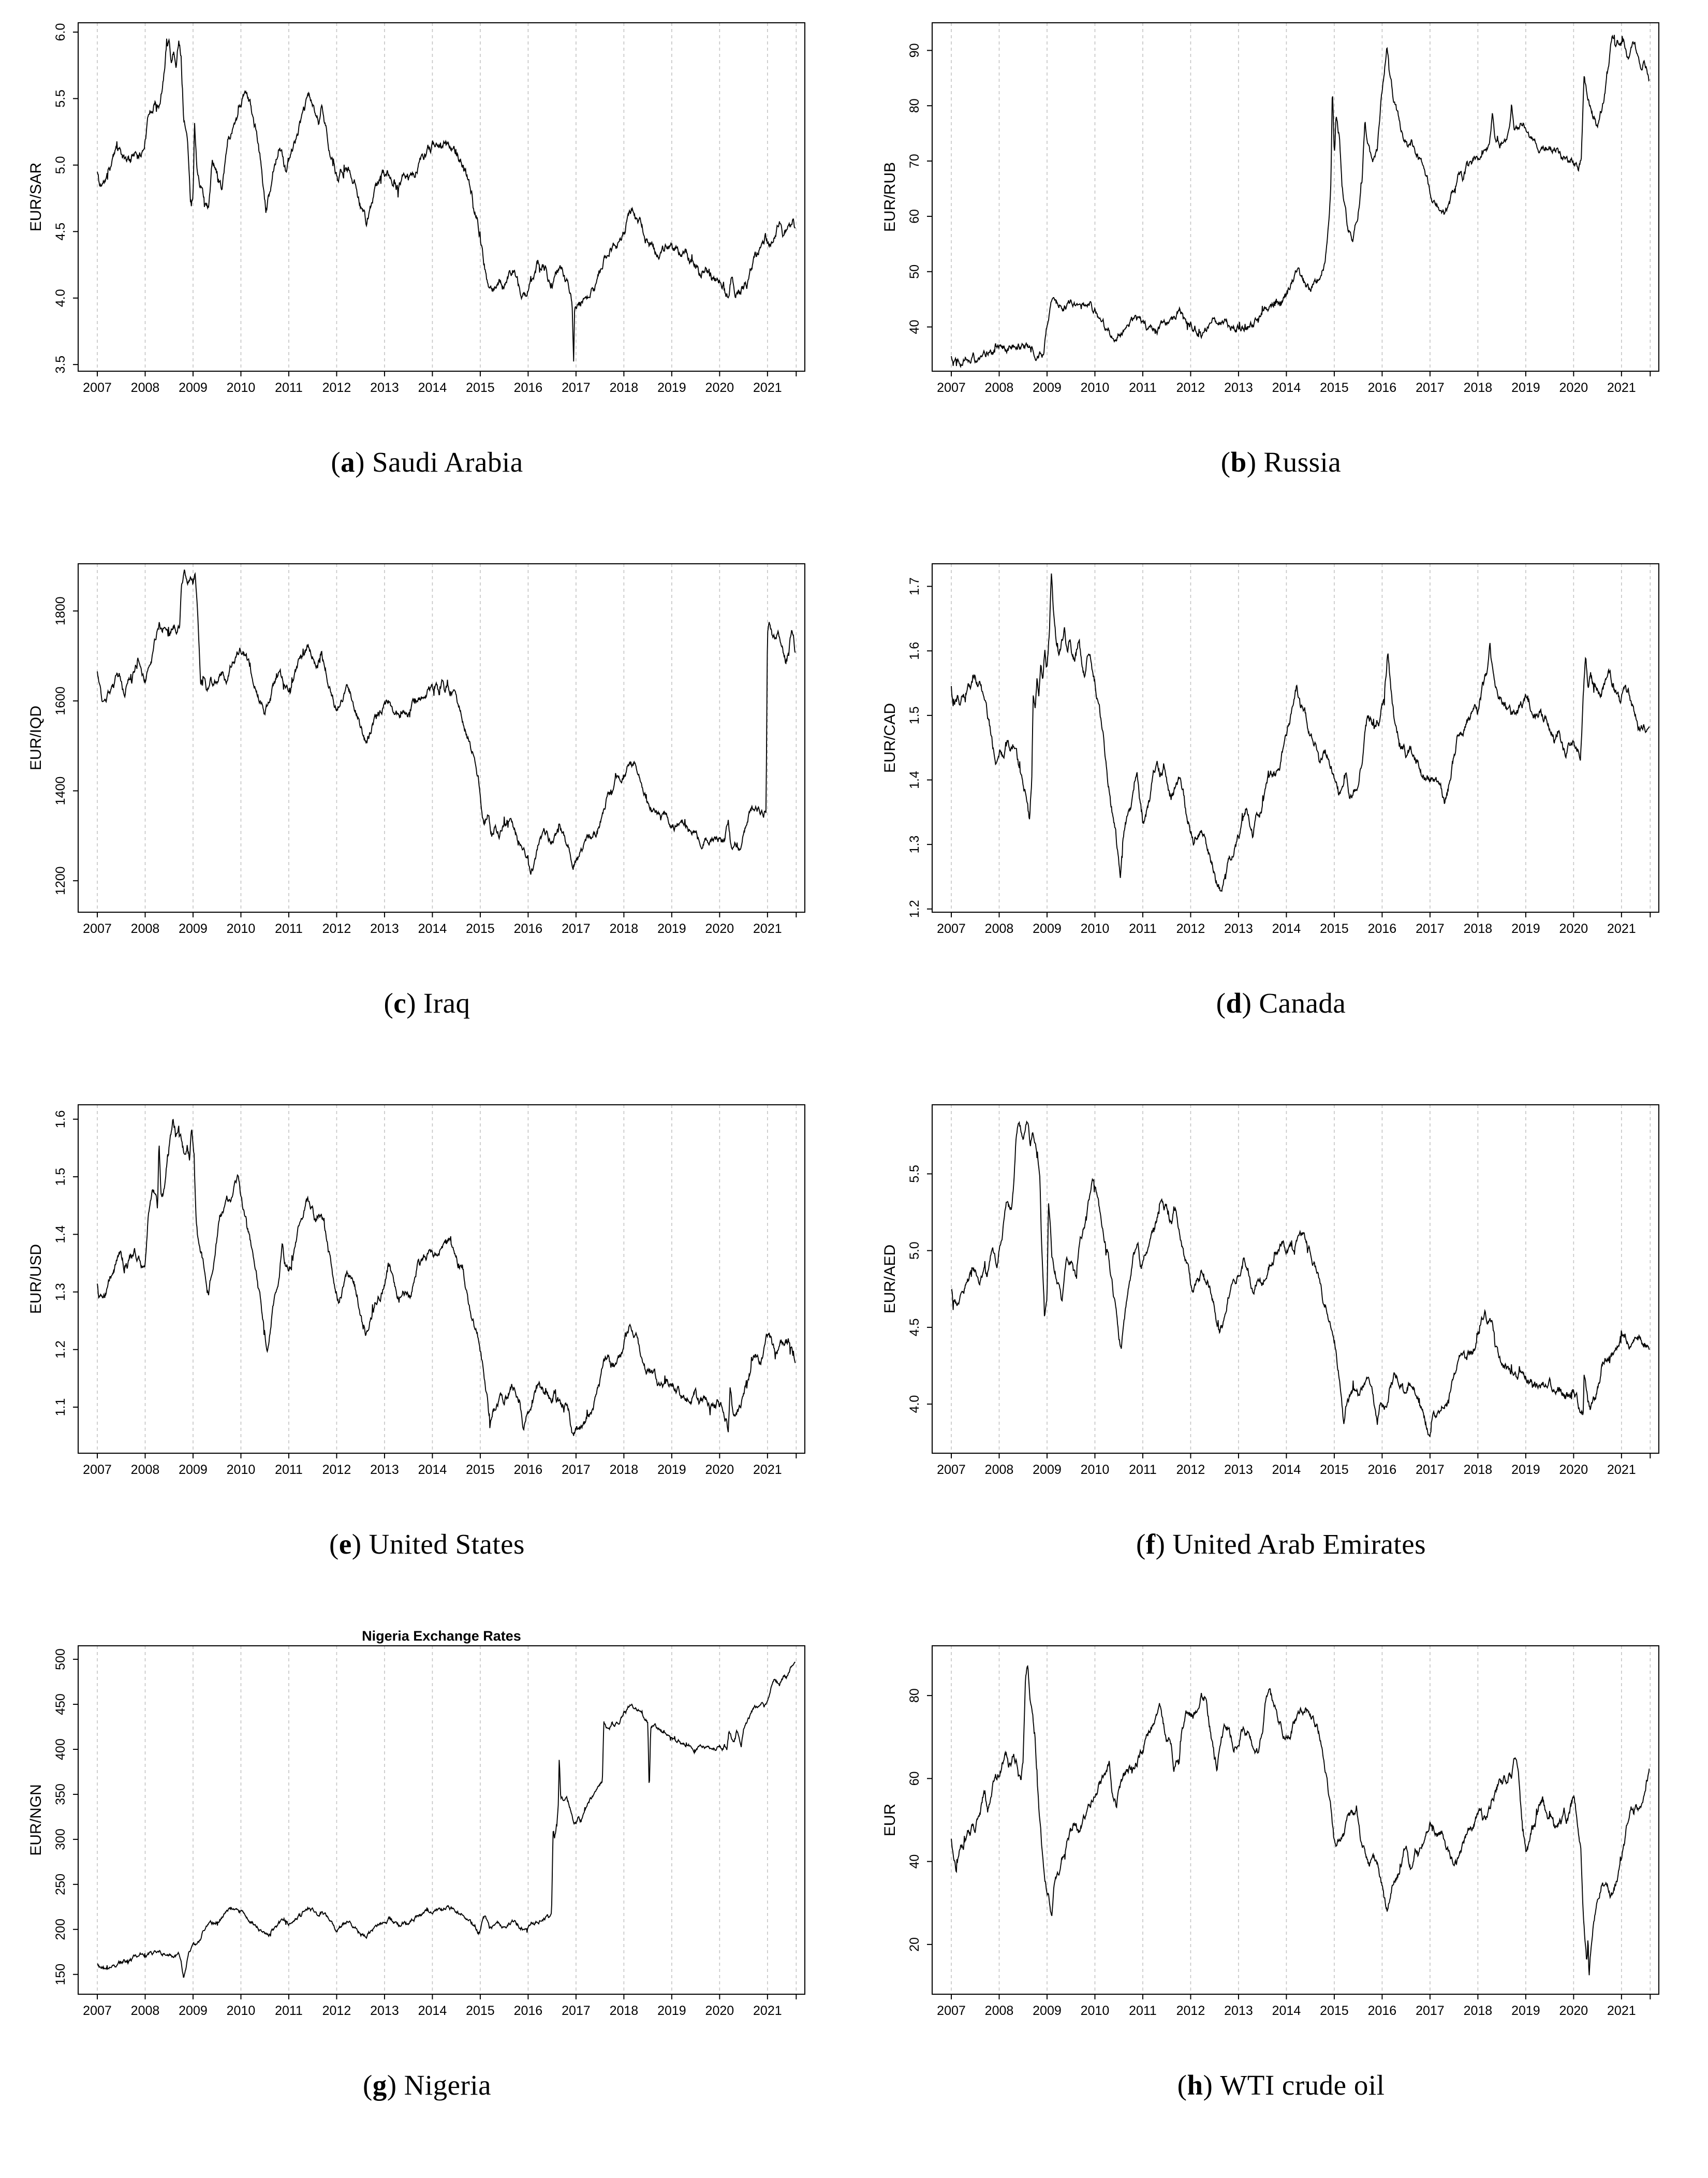 This screenshot has height=2178, width=1708. Describe the element at coordinates (890, 738) in the screenshot. I see `y-axis-title: EUR/CAD` at that location.